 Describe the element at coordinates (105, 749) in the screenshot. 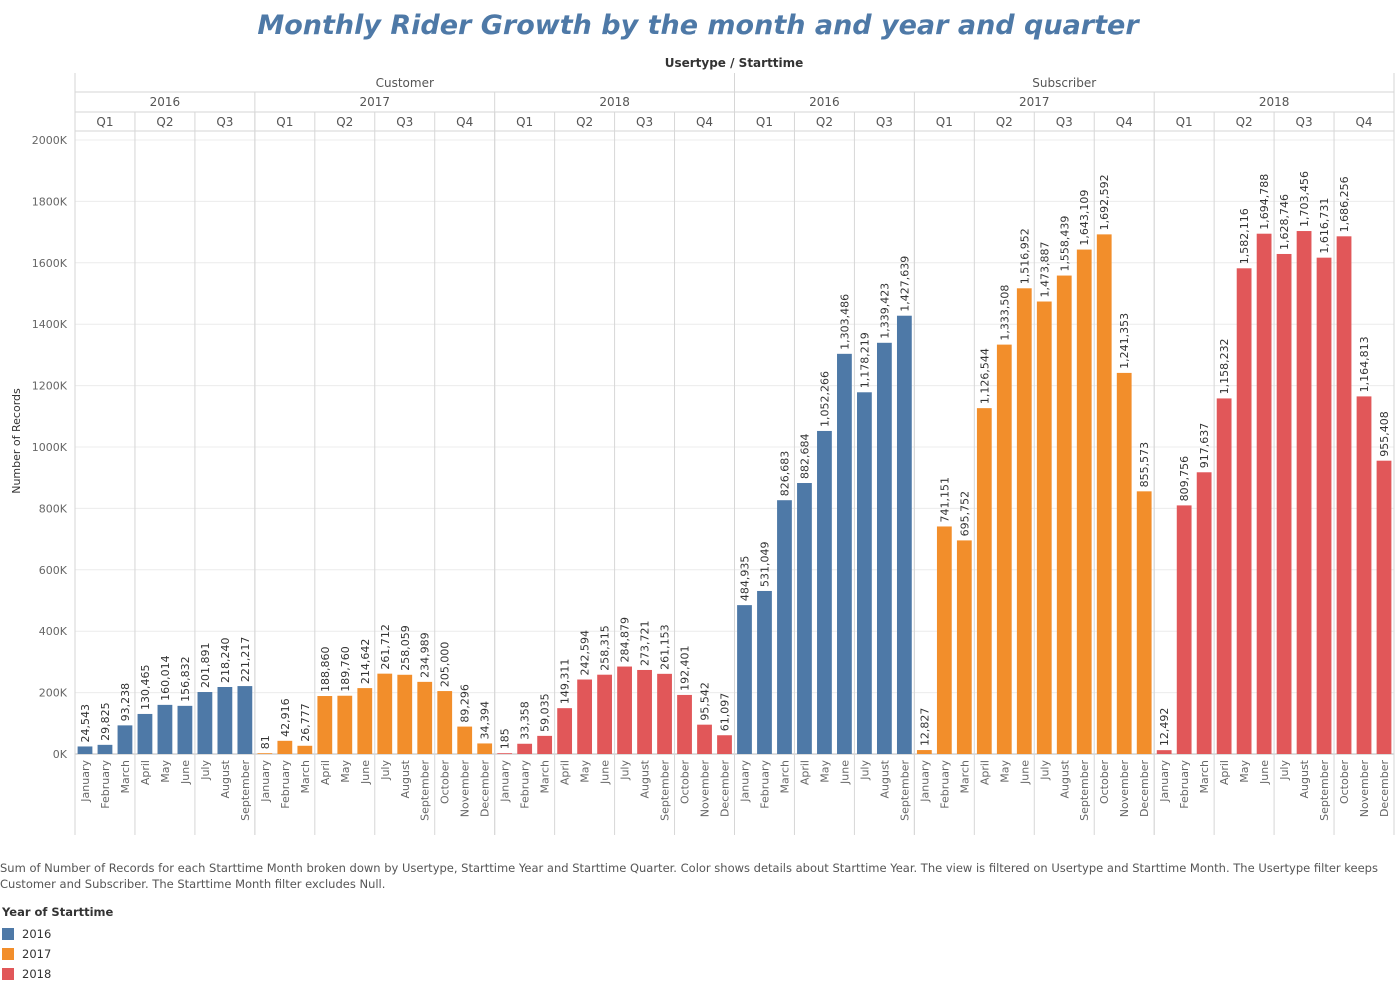

I see `bar-customer-2016-q1-february` at that location.